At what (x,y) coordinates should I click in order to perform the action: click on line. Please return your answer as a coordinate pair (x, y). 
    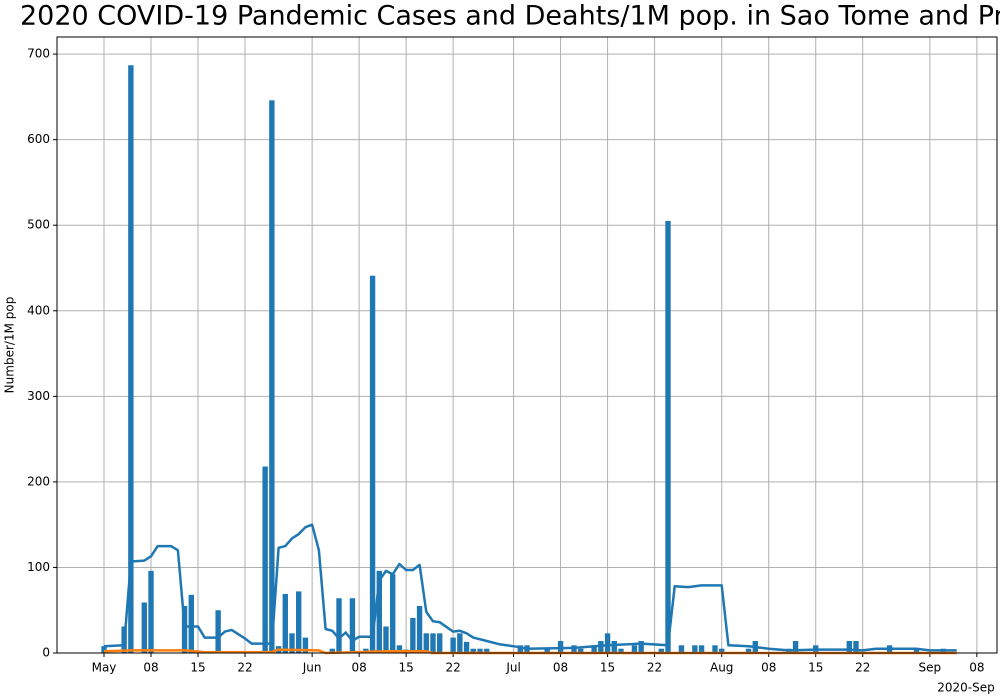
    Looking at the image, I should click on (530, 651).